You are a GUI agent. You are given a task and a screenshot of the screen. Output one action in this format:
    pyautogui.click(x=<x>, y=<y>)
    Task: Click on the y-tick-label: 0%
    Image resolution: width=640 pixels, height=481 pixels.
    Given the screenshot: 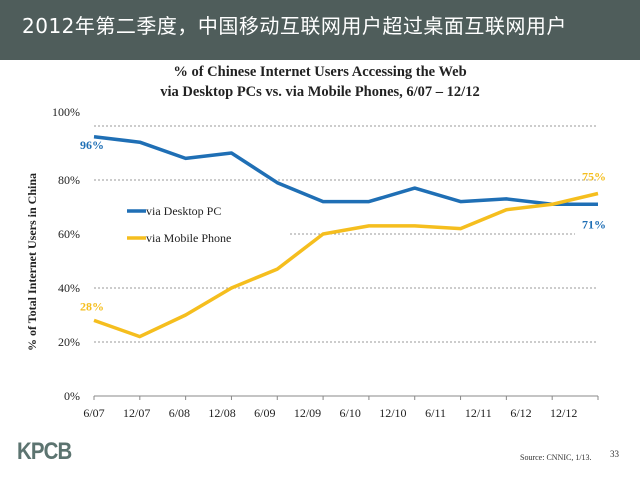 What is the action you would take?
    pyautogui.click(x=72, y=396)
    